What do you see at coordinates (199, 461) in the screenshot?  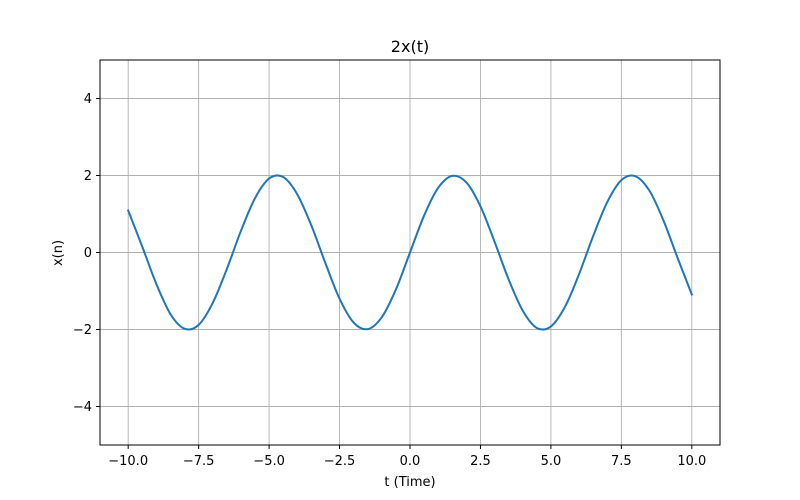 I see `x-tick-label: −7.5` at bounding box center [199, 461].